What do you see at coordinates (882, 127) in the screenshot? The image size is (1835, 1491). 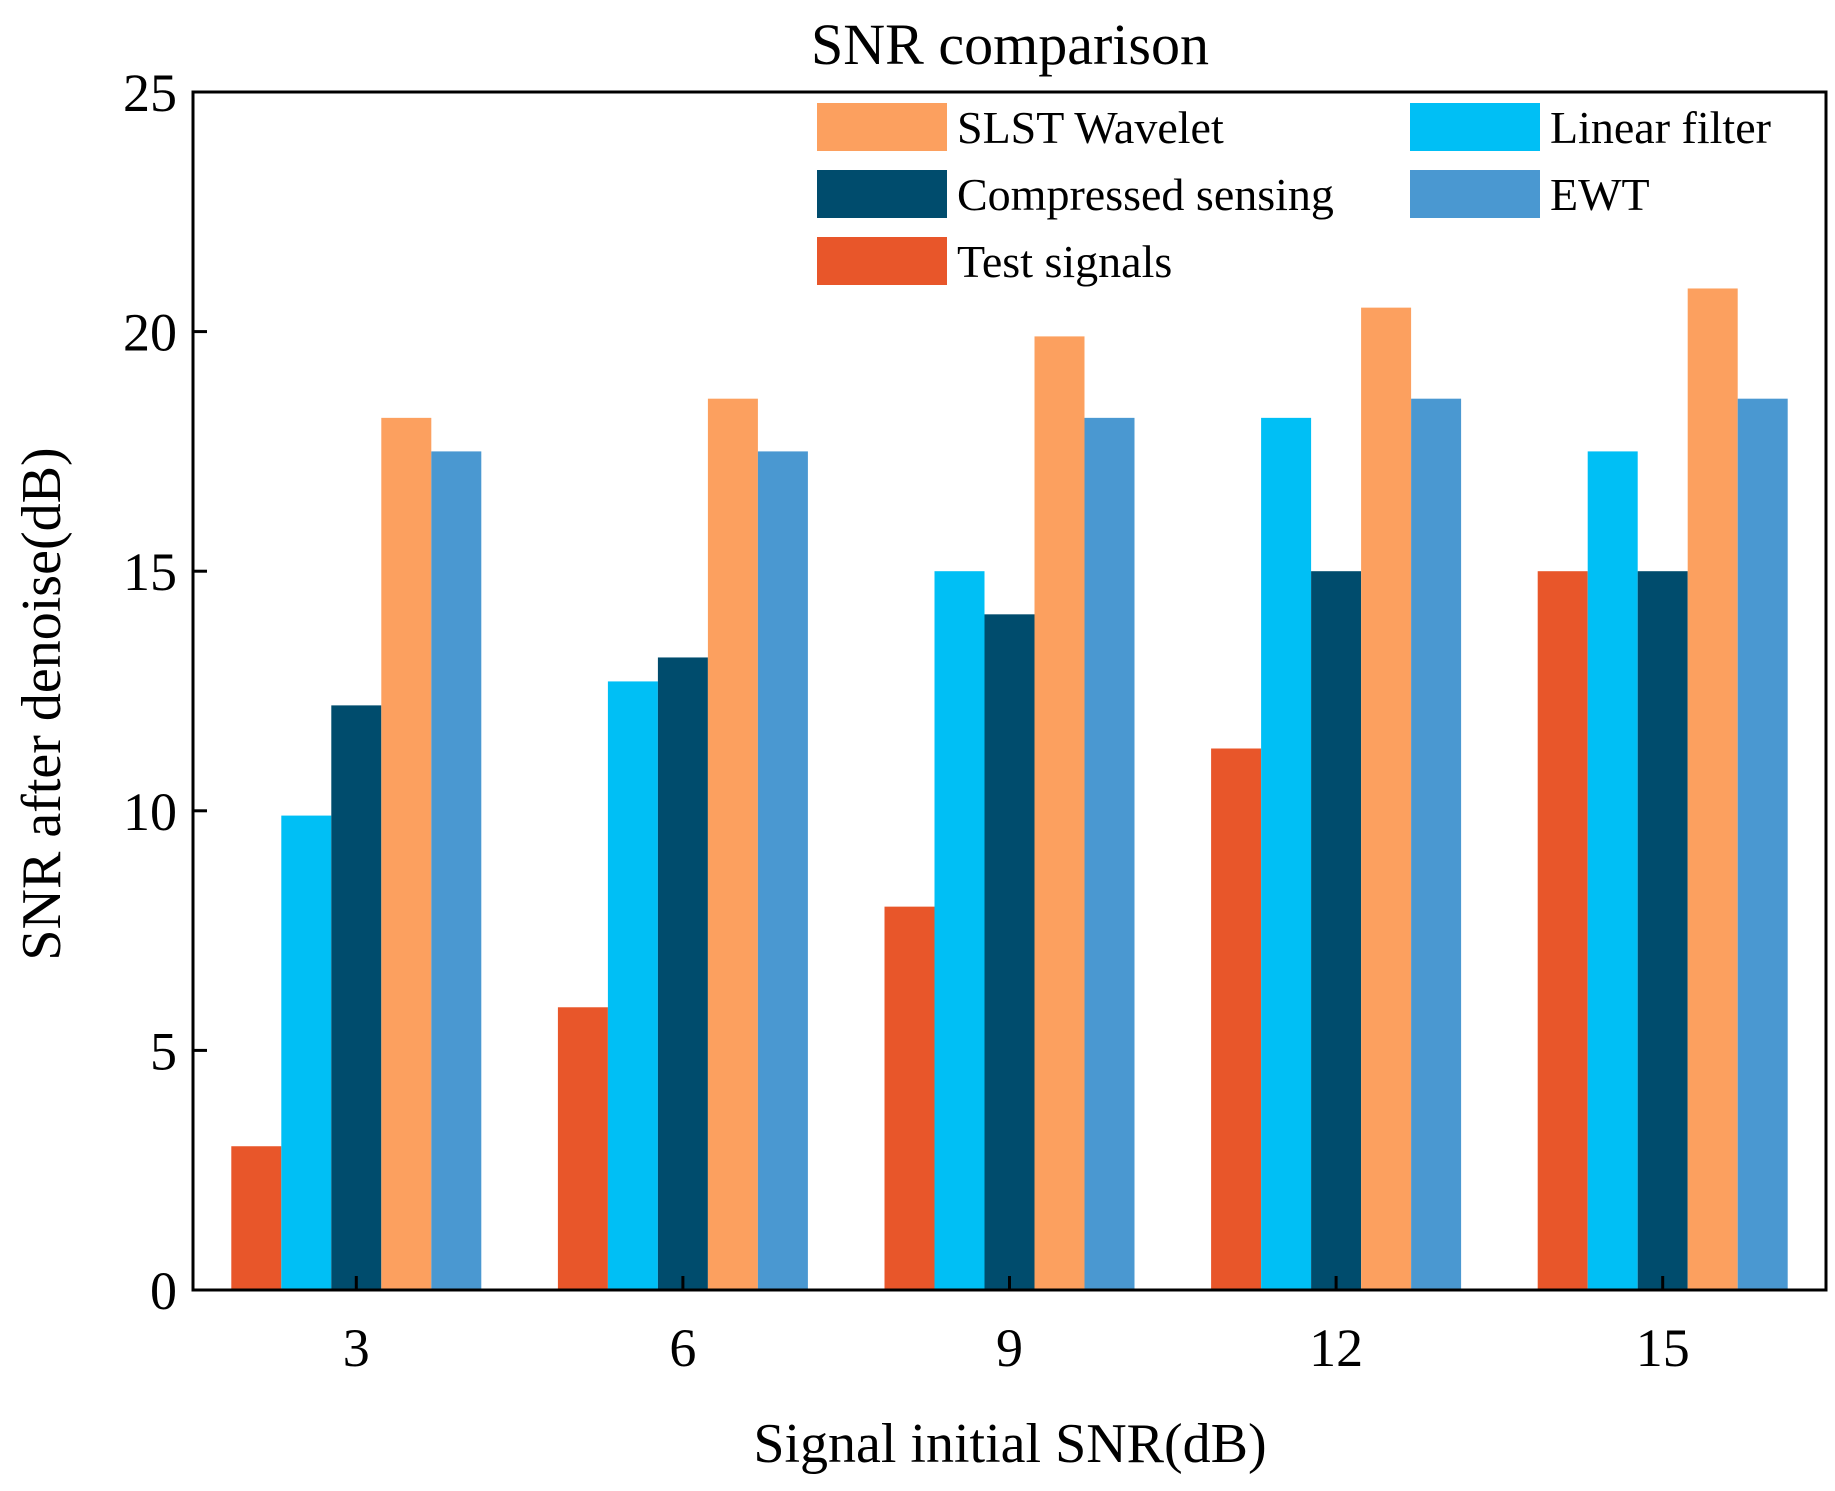 I see `legend-swatch-slst-wavelet` at bounding box center [882, 127].